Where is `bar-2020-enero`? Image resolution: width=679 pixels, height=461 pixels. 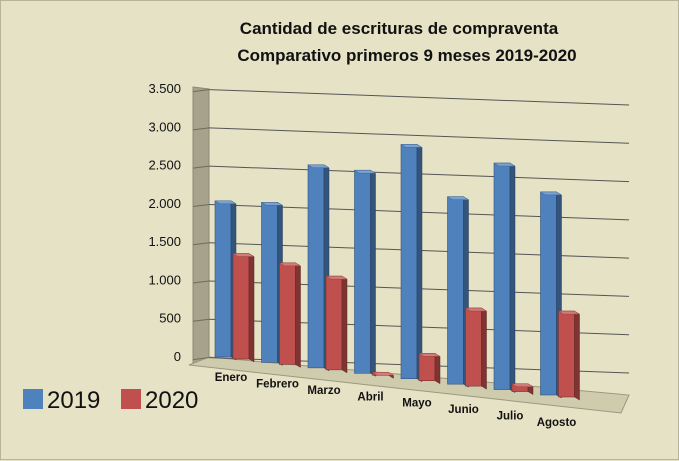
bar-2020-enero is located at coordinates (243, 308).